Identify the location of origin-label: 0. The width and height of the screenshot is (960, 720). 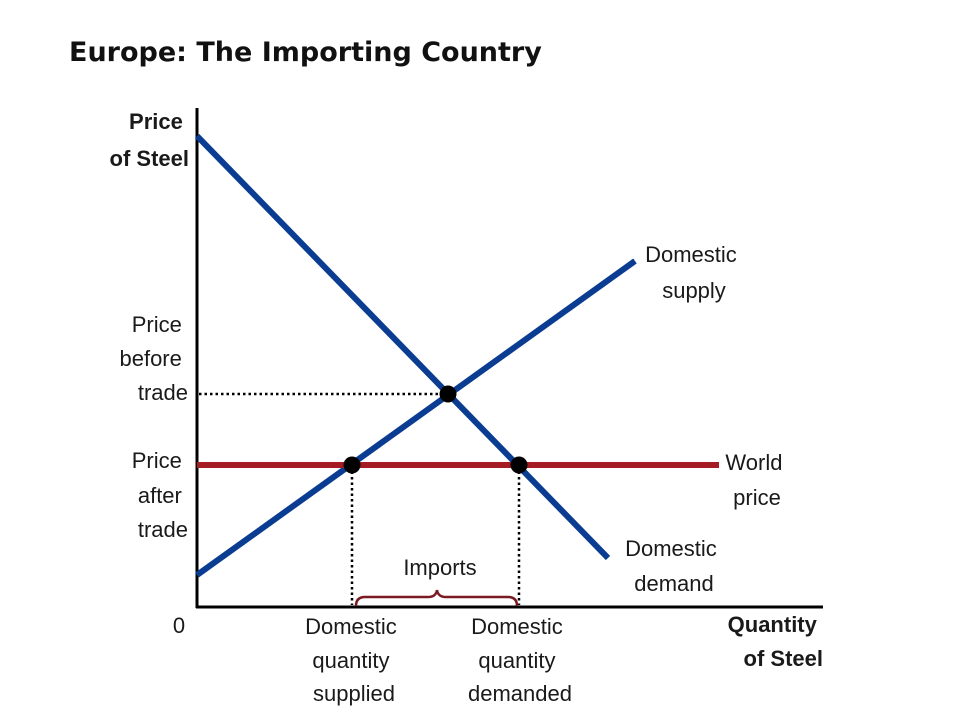
(179, 625).